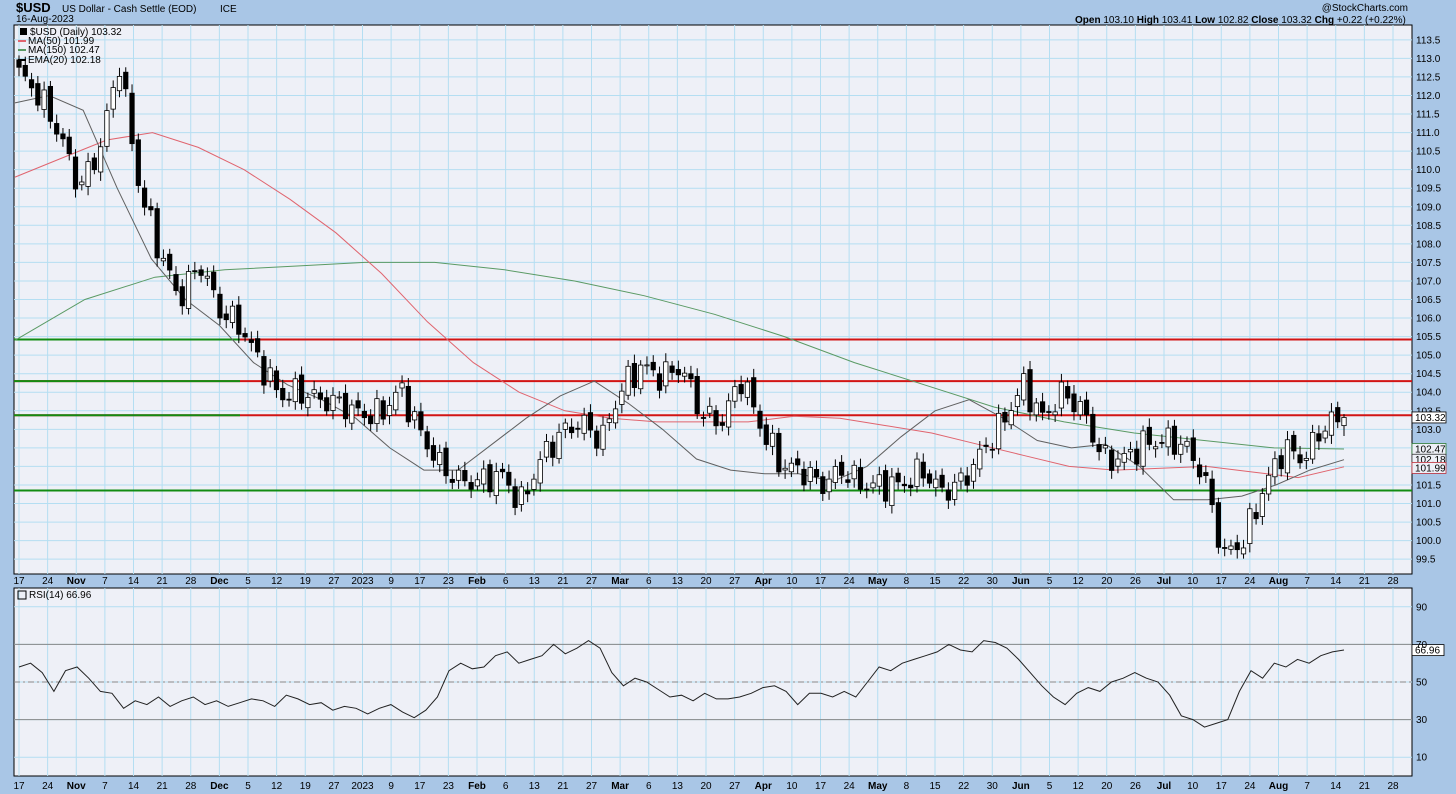 The width and height of the screenshot is (1456, 794). What do you see at coordinates (1430, 460) in the screenshot?
I see `ema20-price-tag: 102.18` at bounding box center [1430, 460].